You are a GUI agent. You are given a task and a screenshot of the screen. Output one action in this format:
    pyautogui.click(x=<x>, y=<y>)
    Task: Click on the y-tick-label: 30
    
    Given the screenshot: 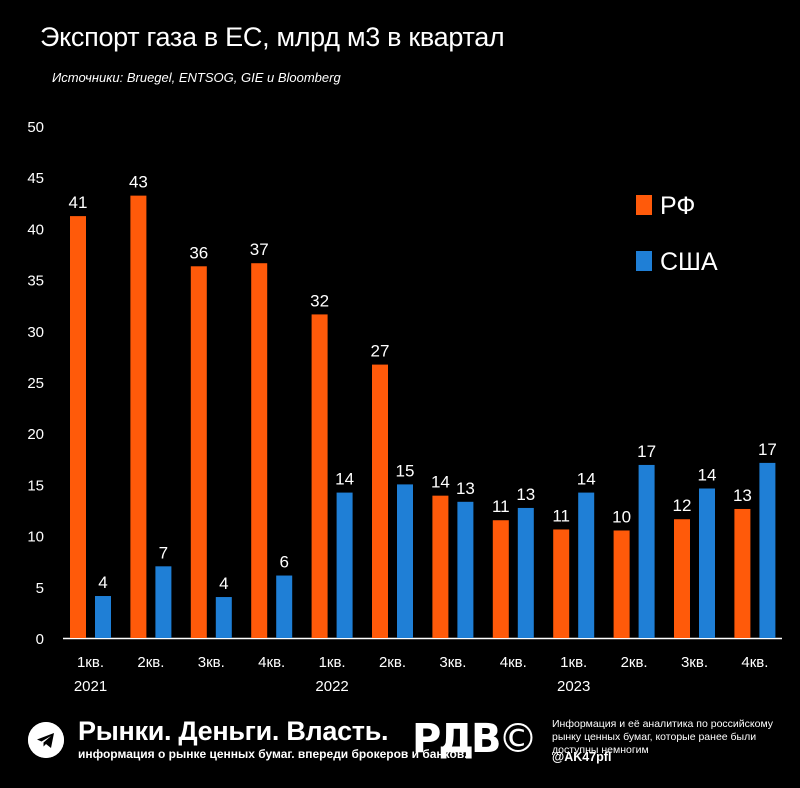 What is the action you would take?
    pyautogui.click(x=35, y=332)
    